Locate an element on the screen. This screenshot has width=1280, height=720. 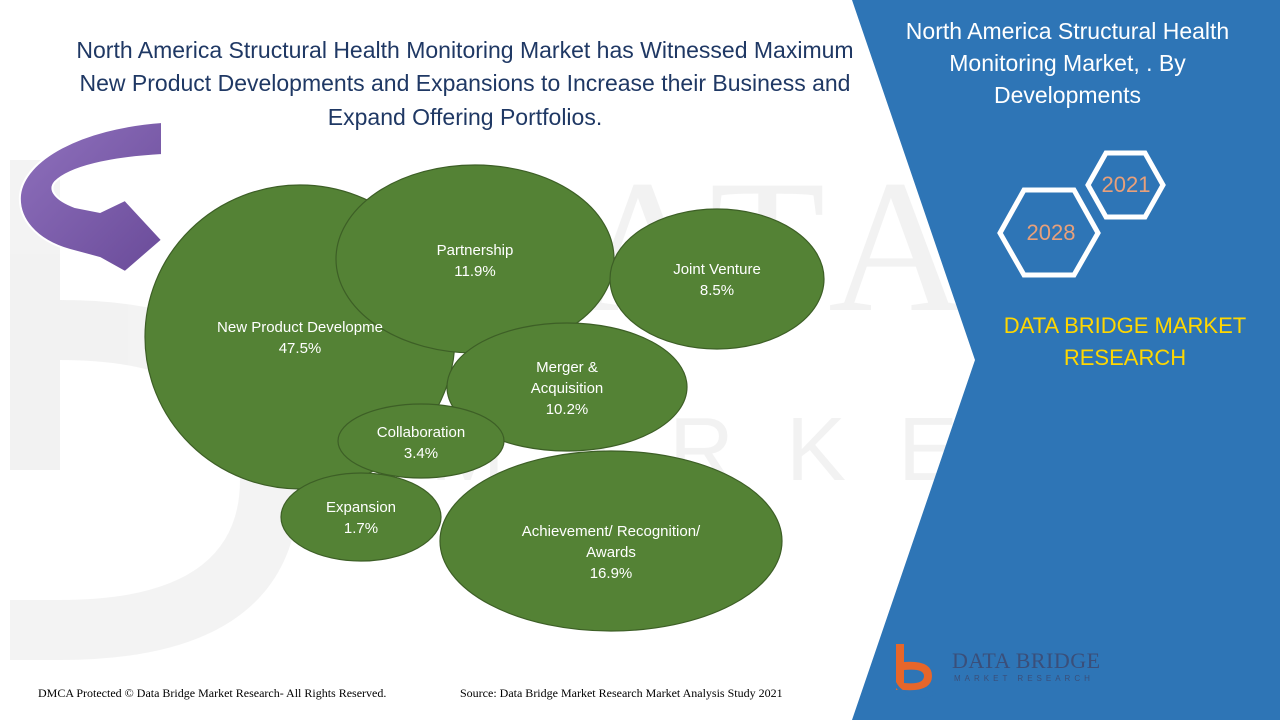
curved-arrow-icon is located at coordinates (91, 197).